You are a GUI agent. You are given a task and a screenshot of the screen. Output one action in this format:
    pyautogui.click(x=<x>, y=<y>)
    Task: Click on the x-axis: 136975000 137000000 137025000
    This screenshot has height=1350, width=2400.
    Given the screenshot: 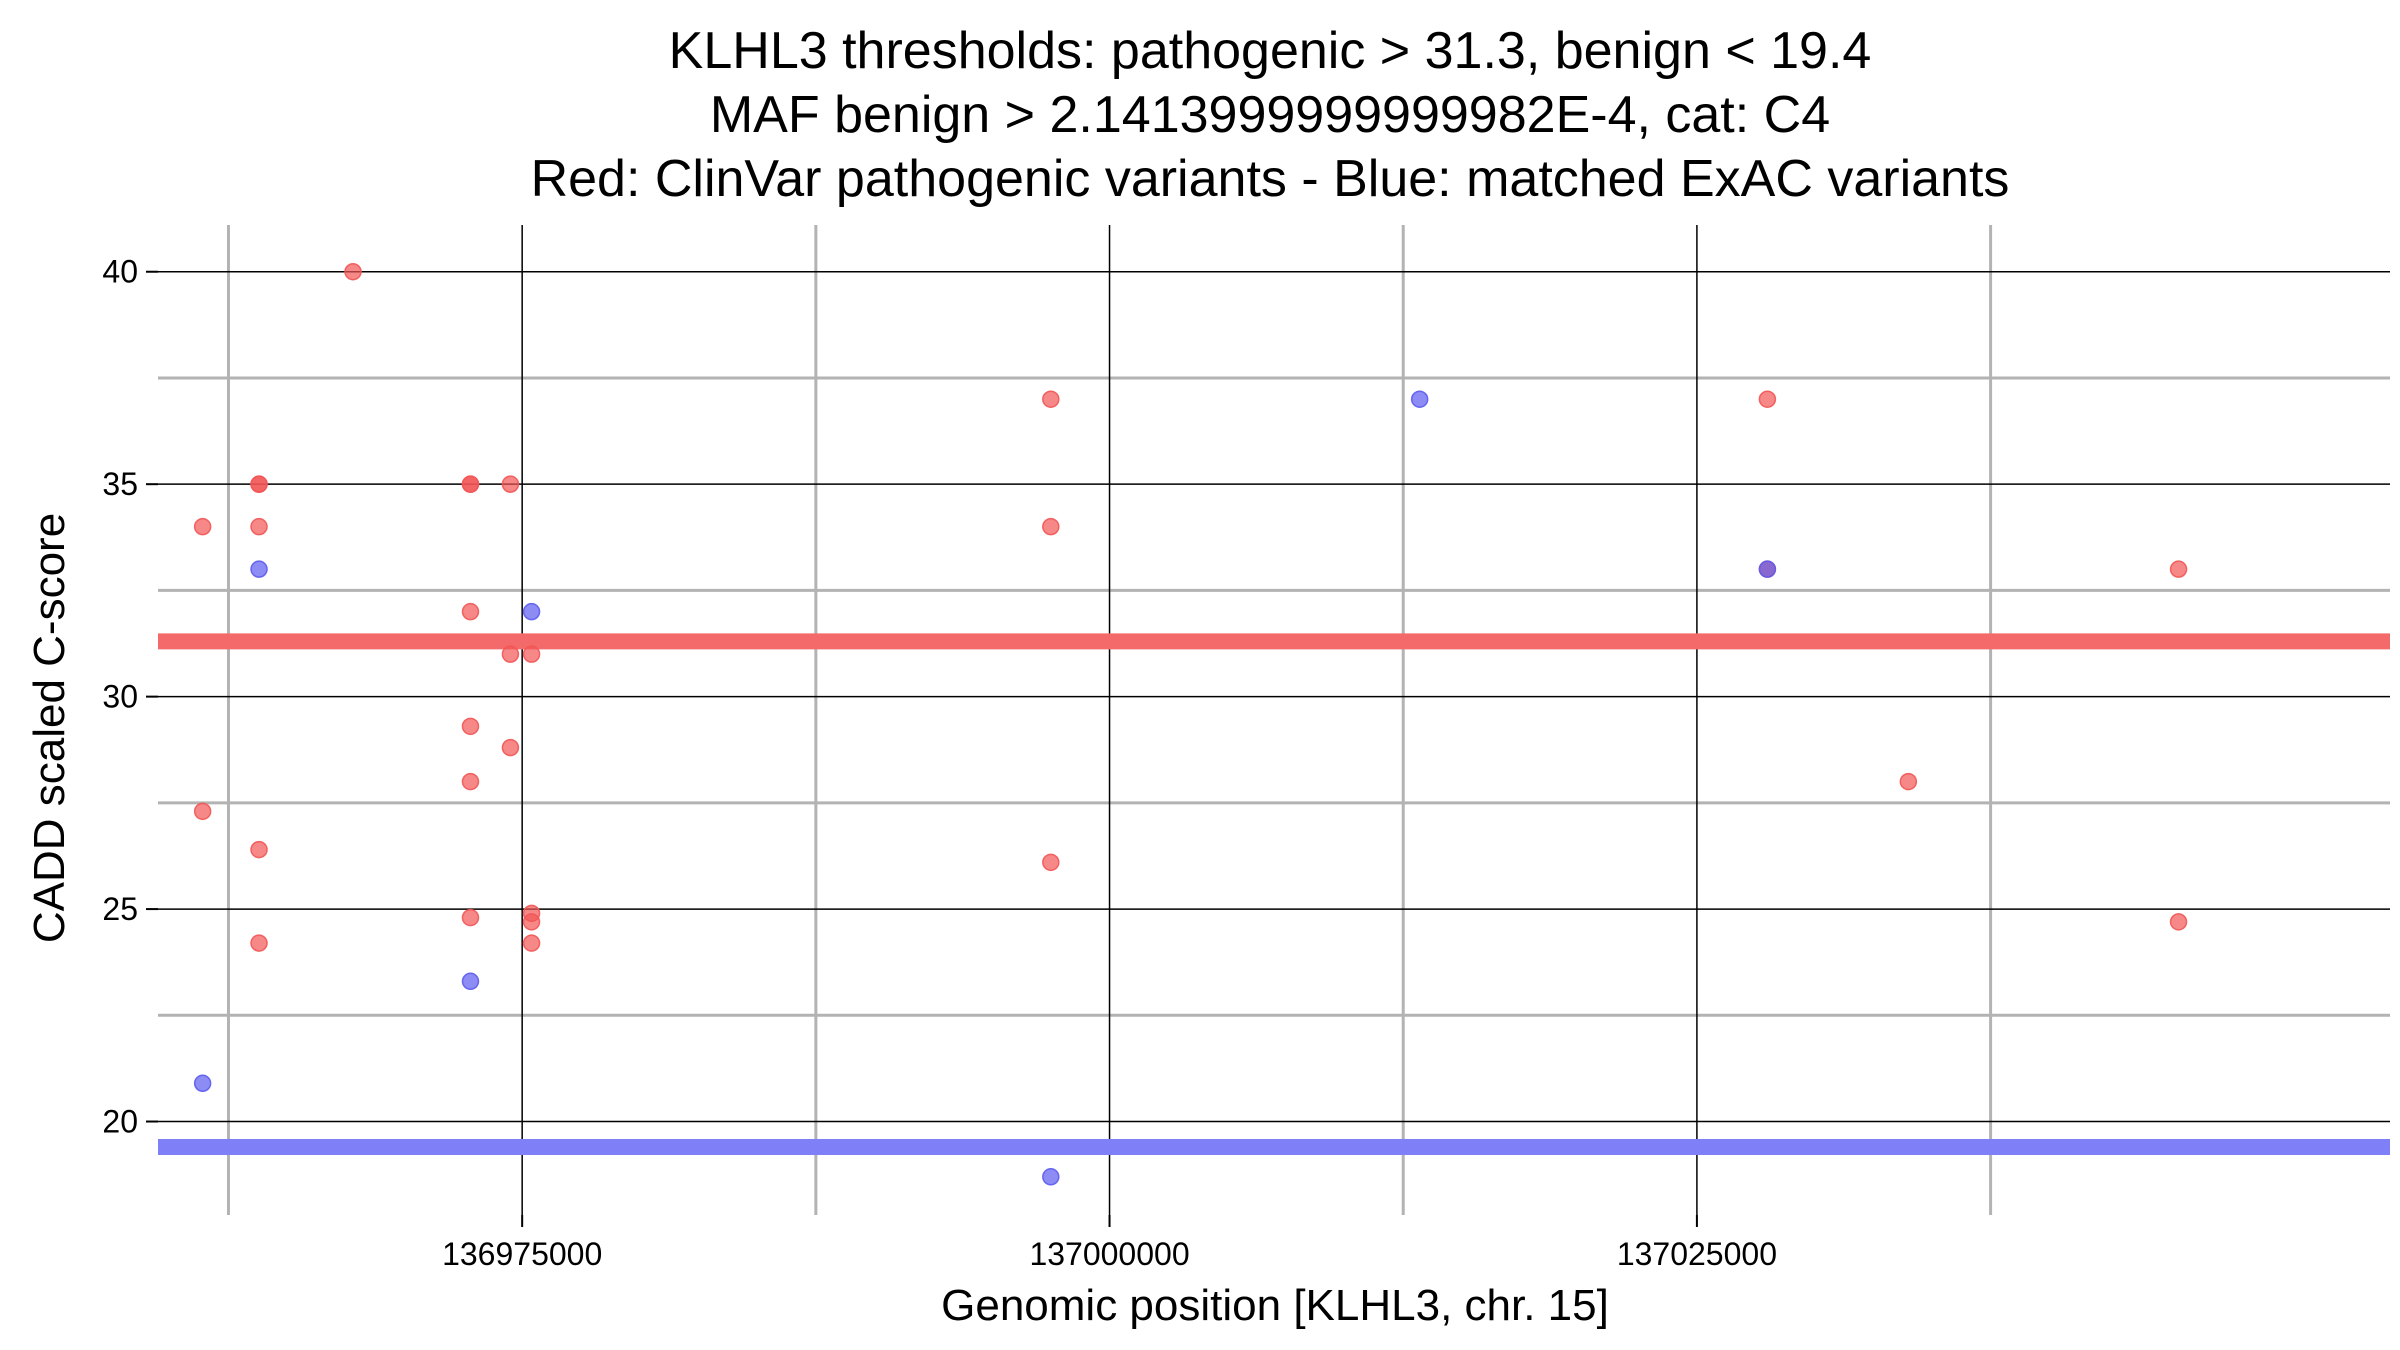 What is the action you would take?
    pyautogui.click(x=1109, y=1243)
    